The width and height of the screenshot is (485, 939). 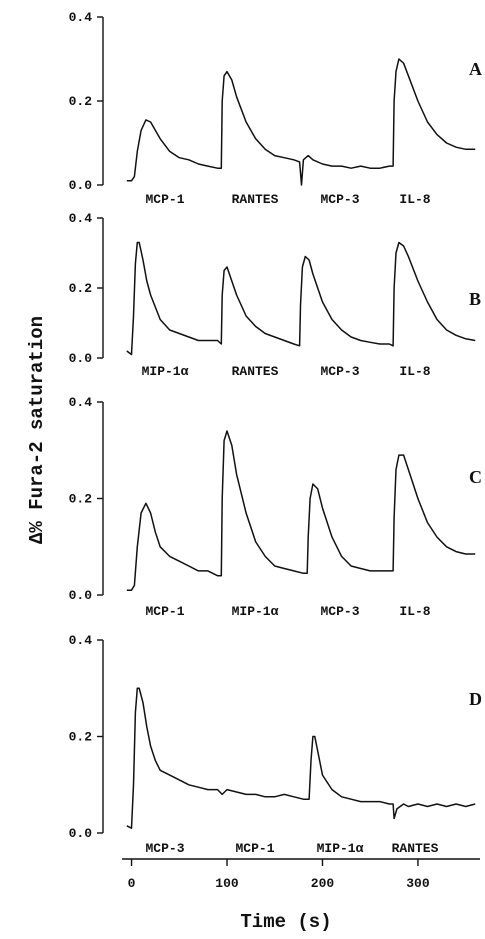 What do you see at coordinates (301, 758) in the screenshot?
I see `trace-d` at bounding box center [301, 758].